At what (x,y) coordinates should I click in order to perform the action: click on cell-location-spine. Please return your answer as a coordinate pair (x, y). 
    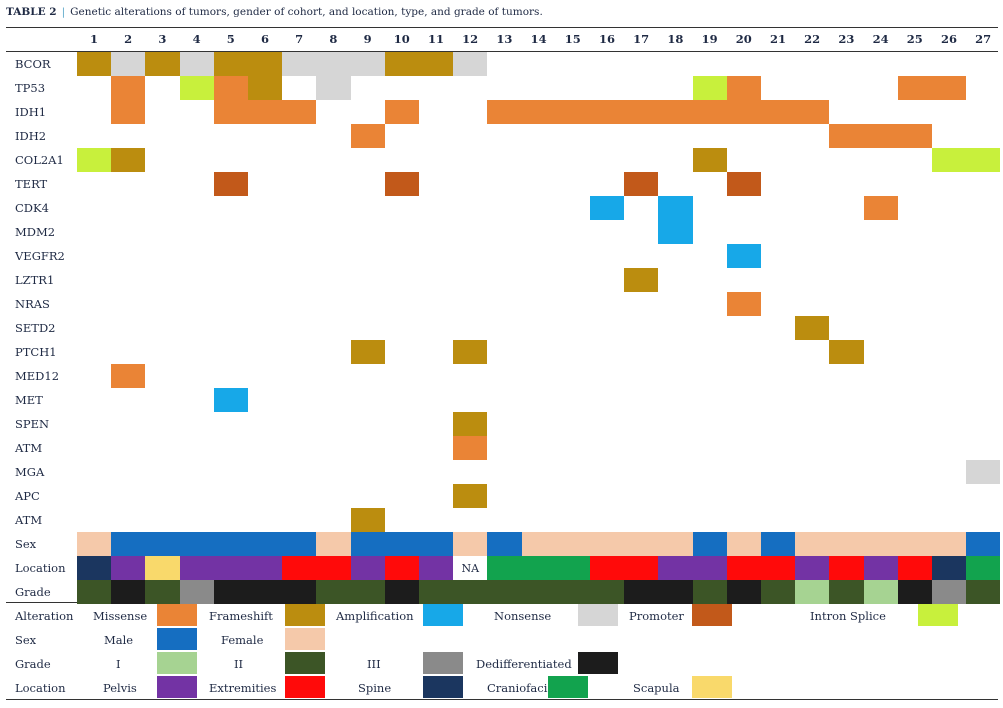
    Looking at the image, I should click on (949, 568).